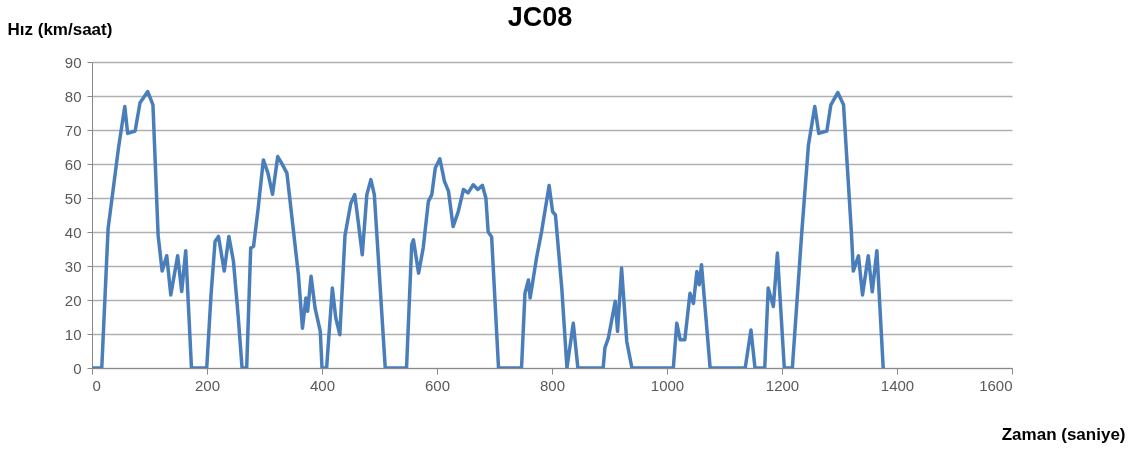 This screenshot has height=452, width=1134. What do you see at coordinates (322, 385) in the screenshot?
I see `x-tick-label: 400` at bounding box center [322, 385].